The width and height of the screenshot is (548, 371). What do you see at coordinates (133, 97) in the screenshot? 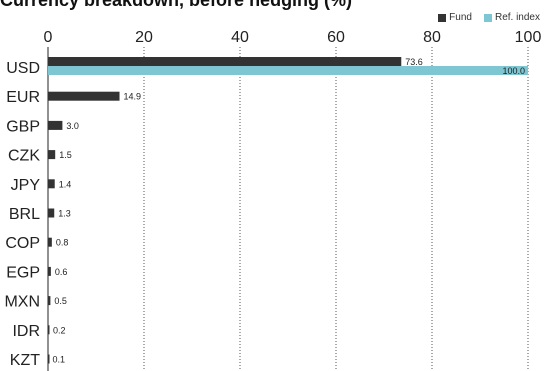
I see `data-label-fund-eur: 14.9` at bounding box center [133, 97].